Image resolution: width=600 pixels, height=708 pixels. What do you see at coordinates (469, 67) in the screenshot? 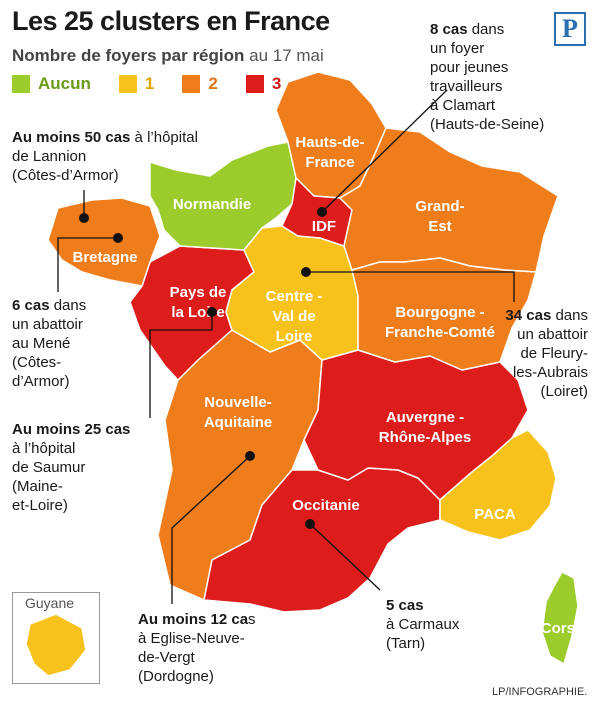
I see `annotation-clamart-line: pour jeunes` at bounding box center [469, 67].